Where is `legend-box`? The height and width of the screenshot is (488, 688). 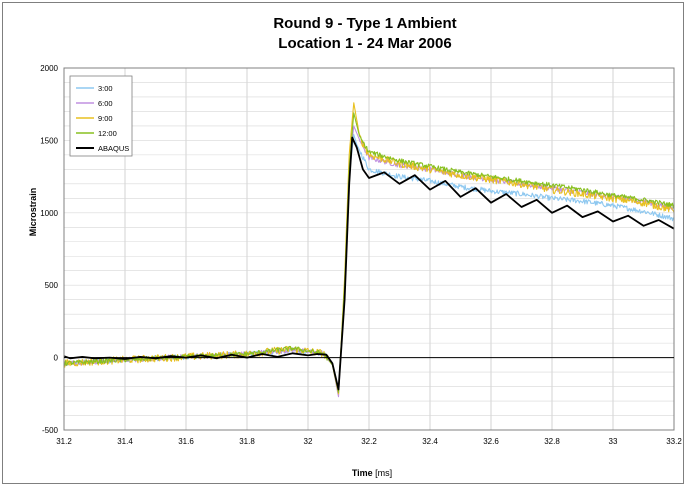
legend-box is located at coordinates (101, 116).